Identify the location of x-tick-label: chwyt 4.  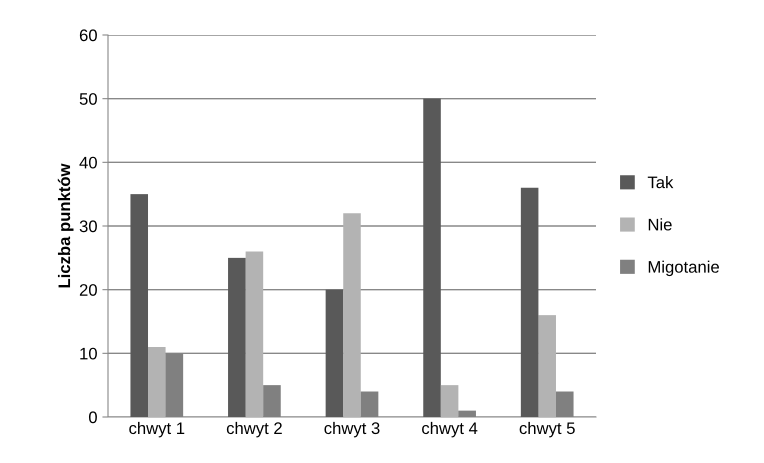
(450, 430).